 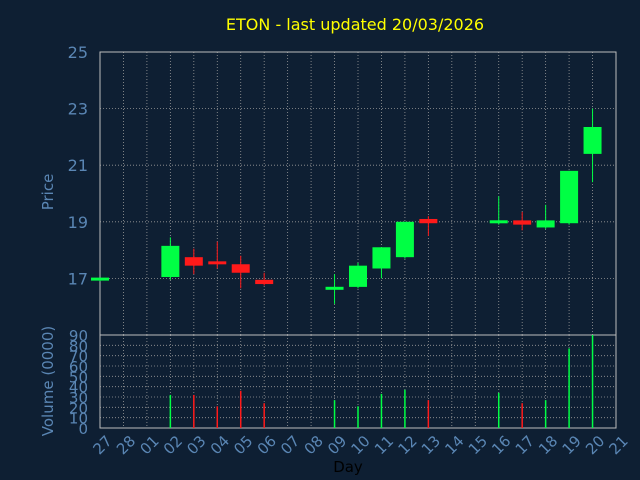 I want to click on volume-tick-label: 40, so click(x=78, y=388).